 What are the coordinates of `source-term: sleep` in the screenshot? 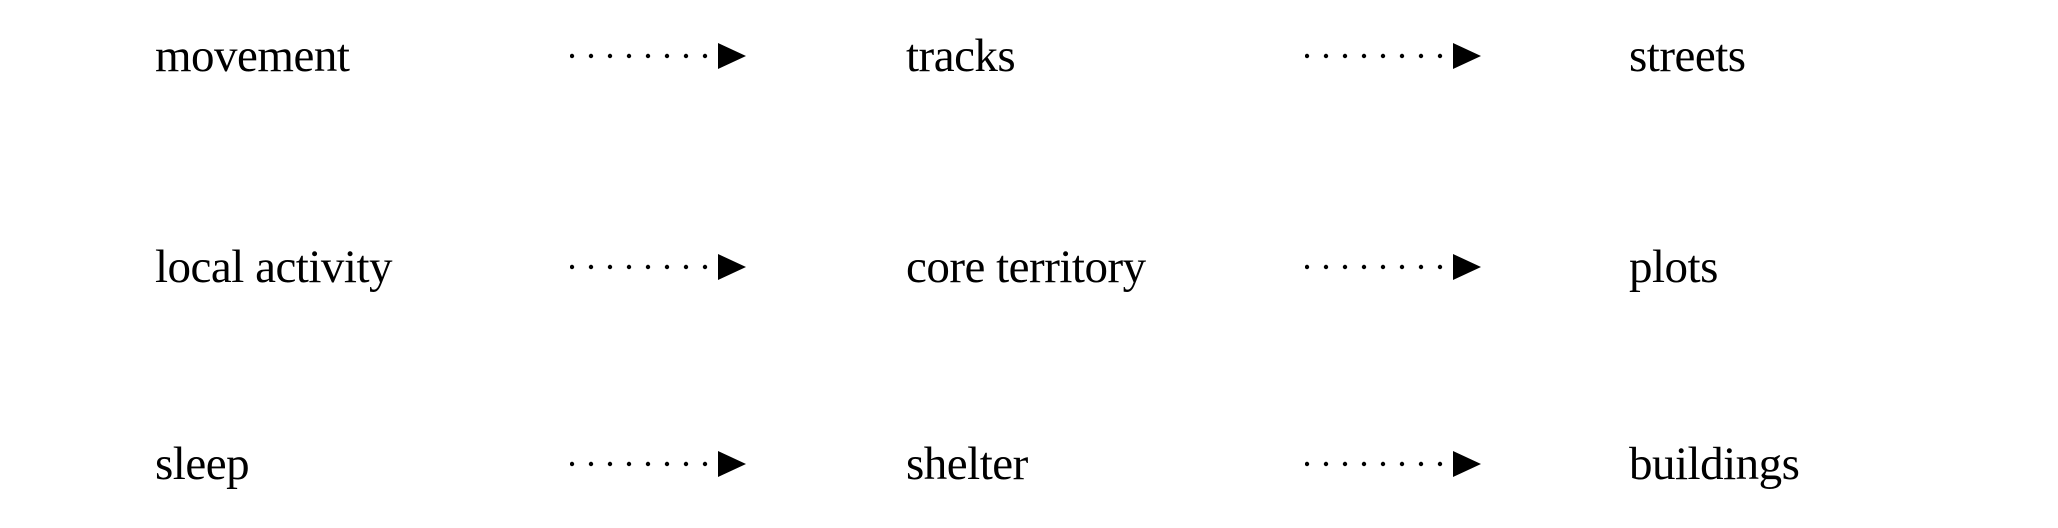 It's located at (202, 464).